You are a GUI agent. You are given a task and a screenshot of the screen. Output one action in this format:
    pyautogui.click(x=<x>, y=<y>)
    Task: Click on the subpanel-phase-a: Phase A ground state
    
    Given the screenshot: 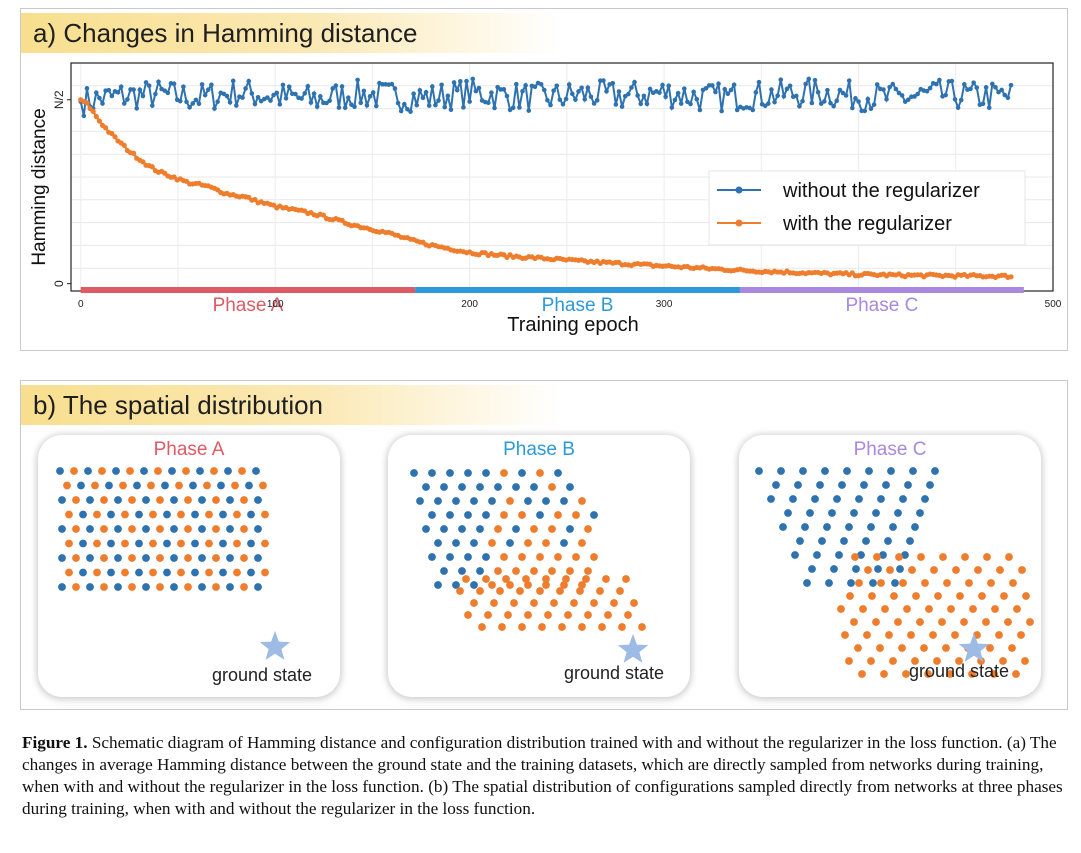 What is the action you would take?
    pyautogui.click(x=189, y=566)
    